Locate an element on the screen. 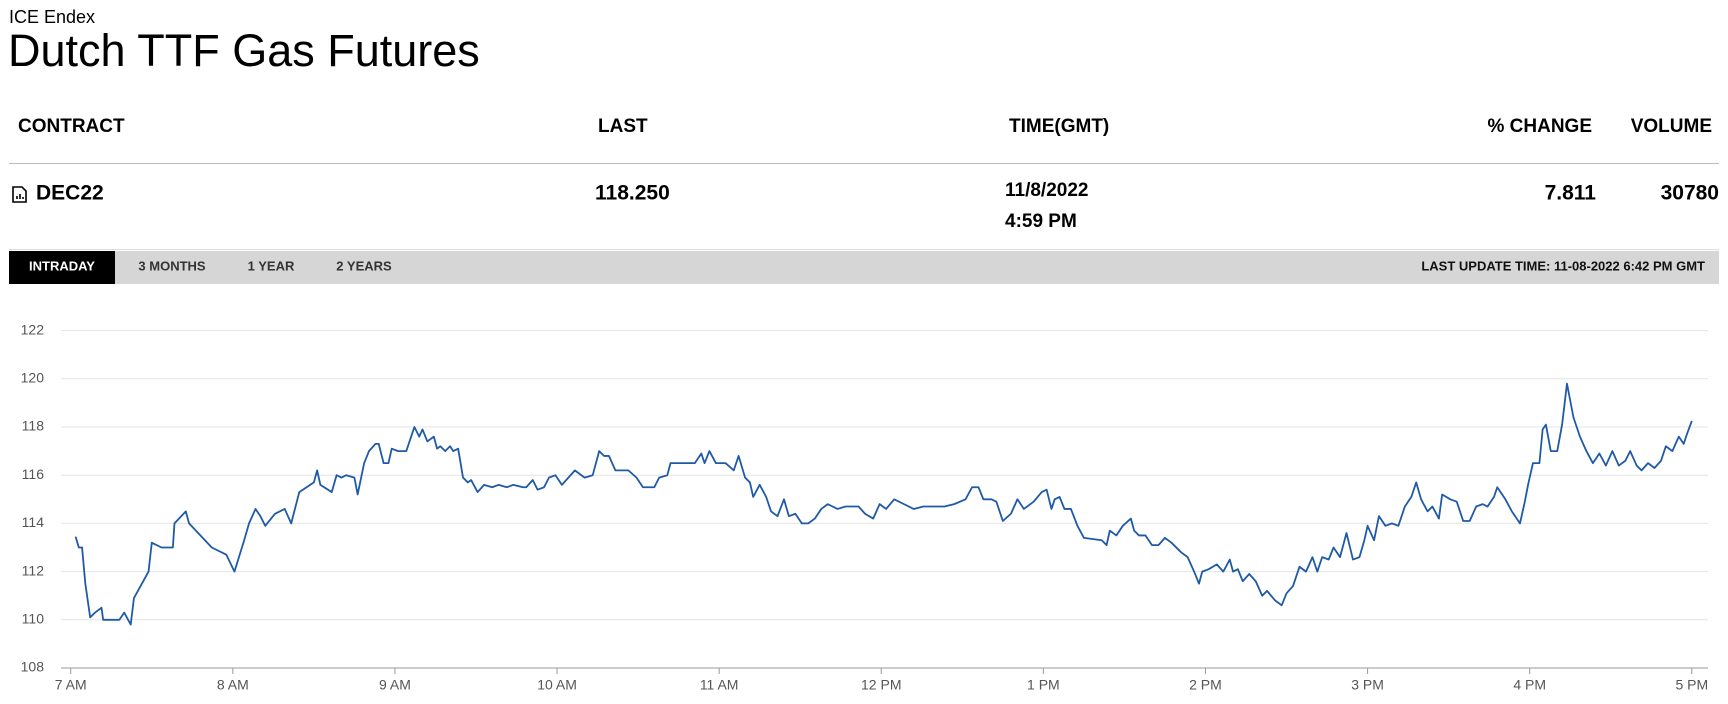 The width and height of the screenshot is (1728, 704). x-tick-label: 1 PM is located at coordinates (1043, 685).